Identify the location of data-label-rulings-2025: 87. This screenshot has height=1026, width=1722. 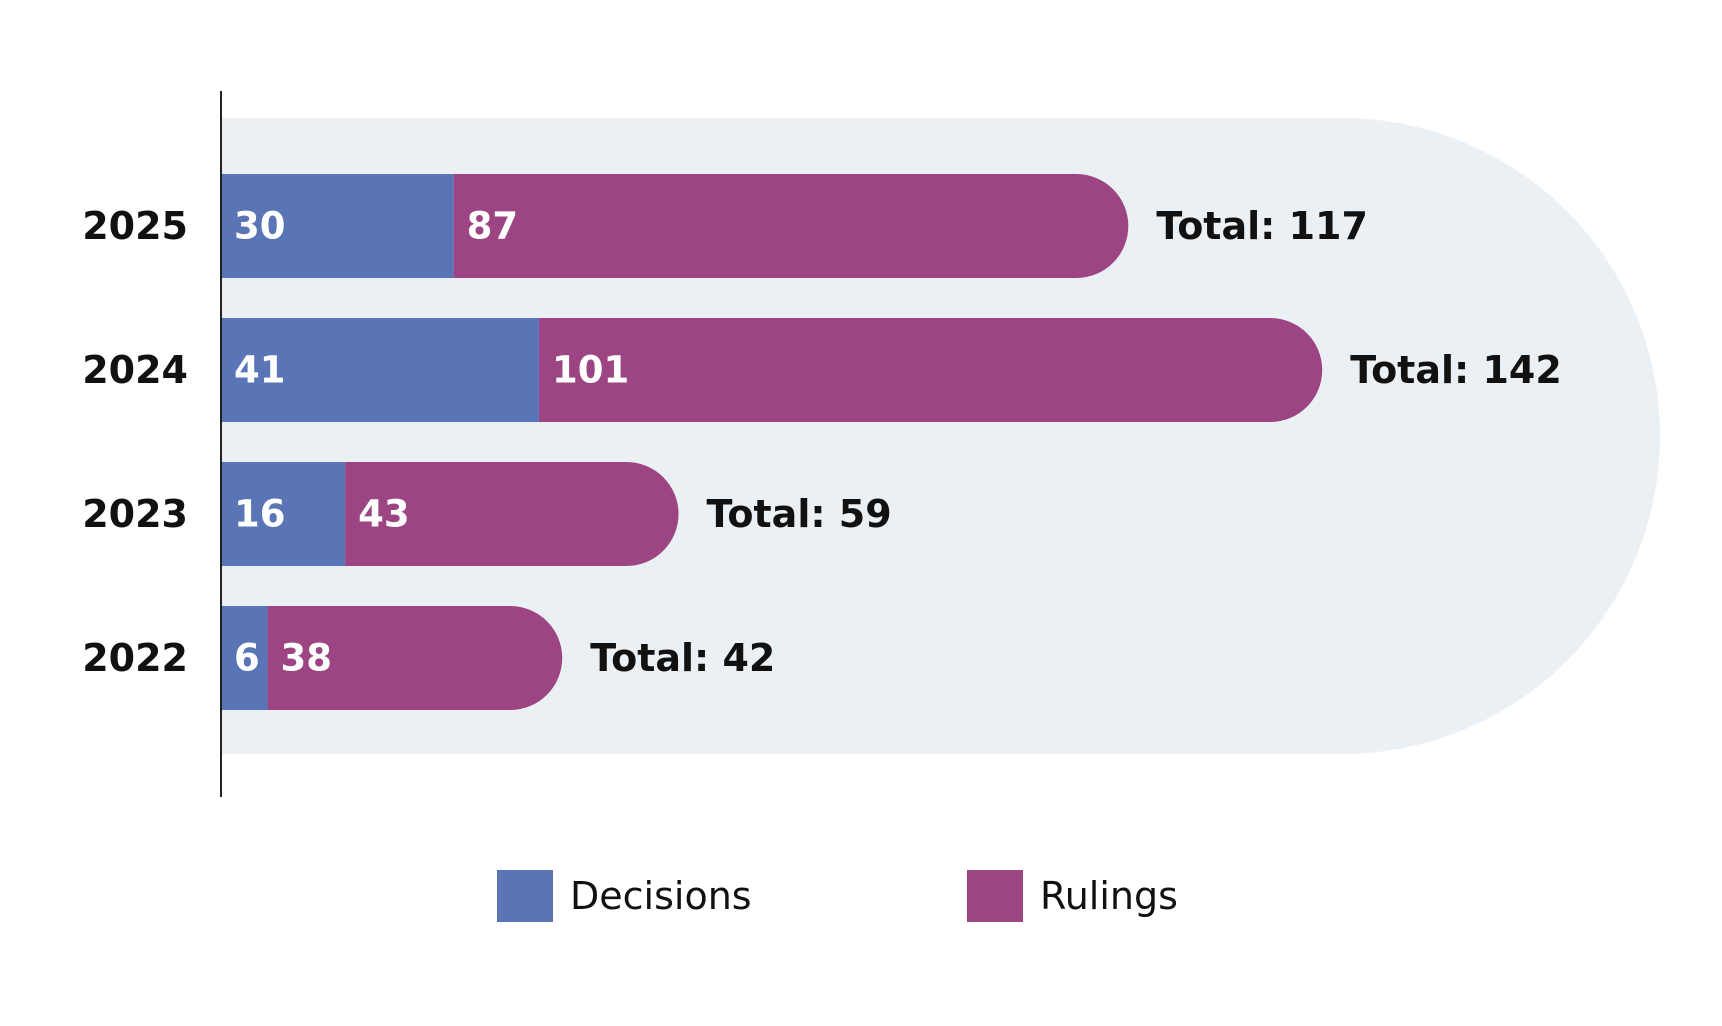
(493, 226).